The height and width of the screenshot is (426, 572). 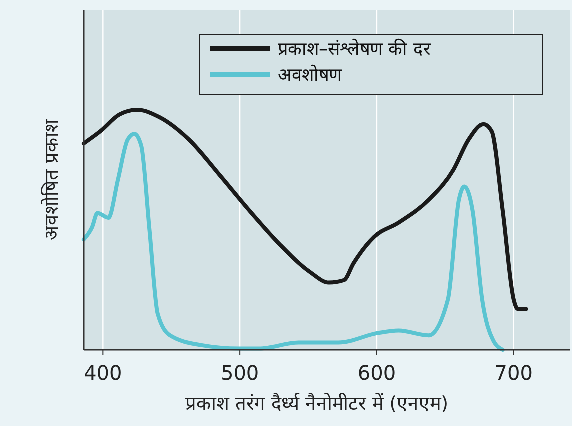 I want to click on x-tick-label: 600, so click(x=377, y=373).